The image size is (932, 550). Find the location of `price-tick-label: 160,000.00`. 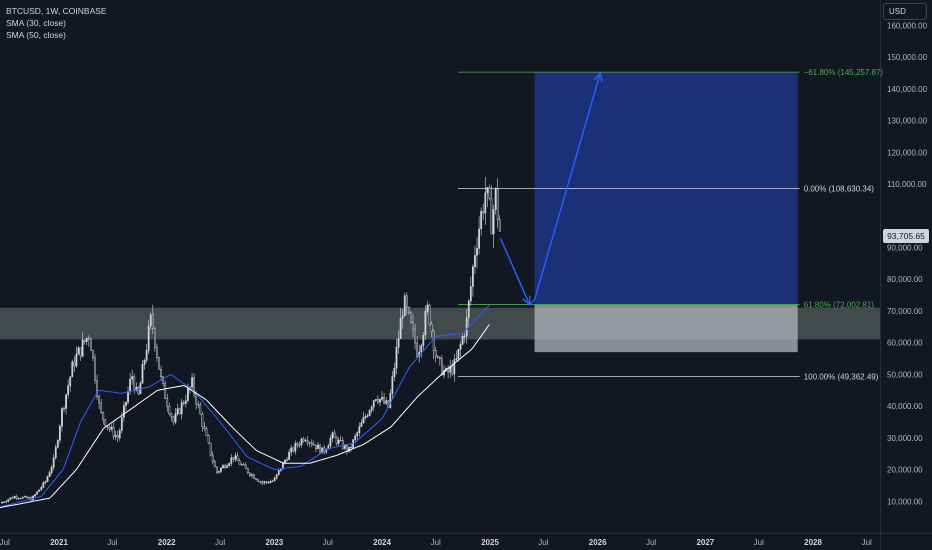

price-tick-label: 160,000.00 is located at coordinates (907, 25).